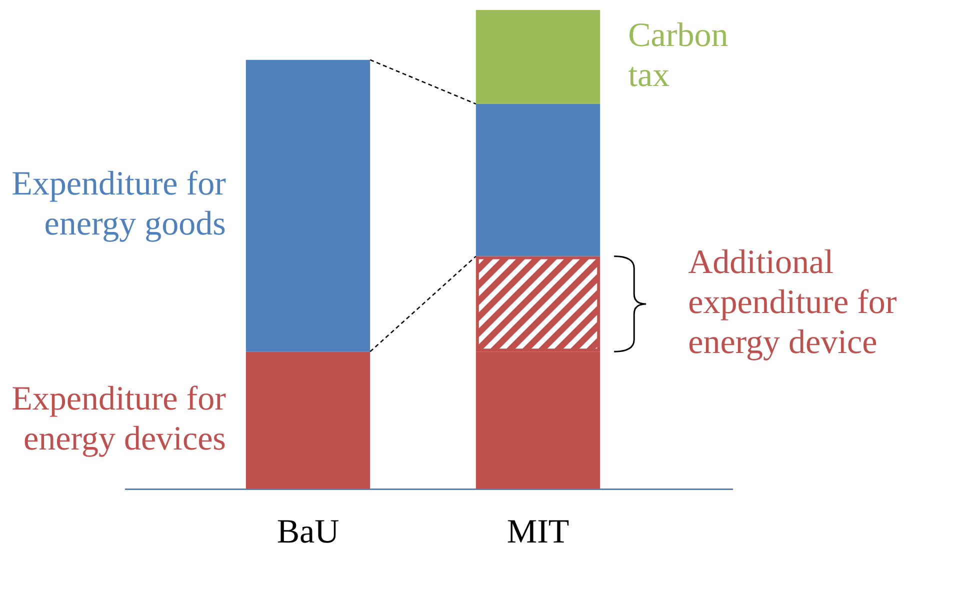 This screenshot has height=590, width=953. Describe the element at coordinates (793, 302) in the screenshot. I see `text: Additional expenditure for energy device` at that location.